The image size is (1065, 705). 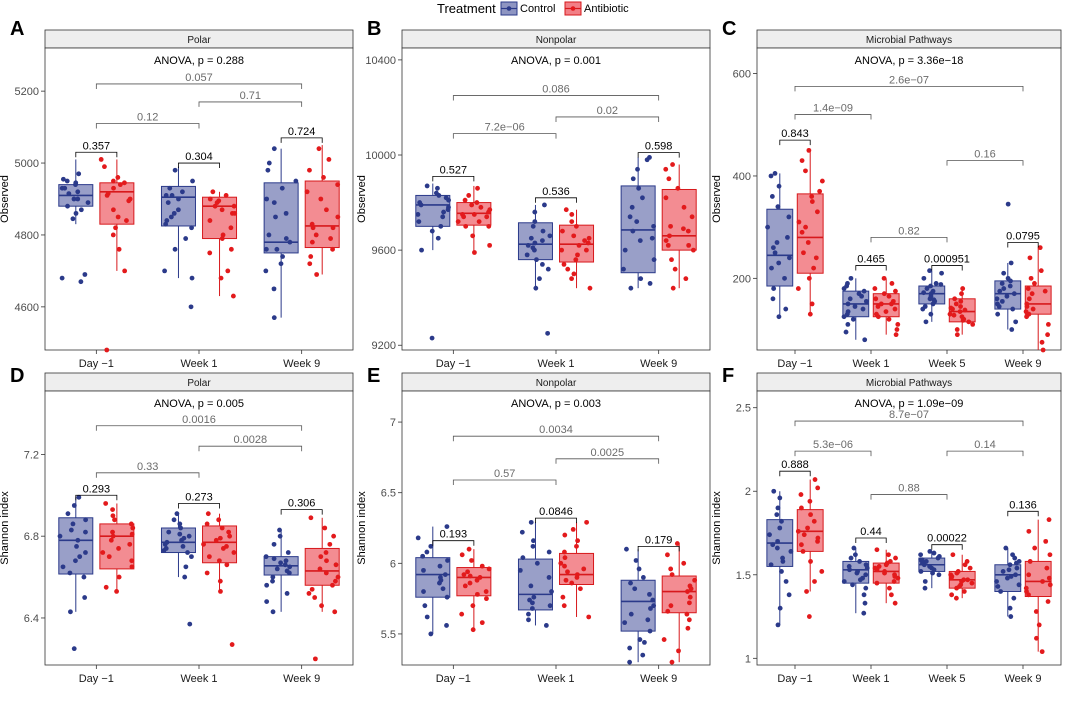 I want to click on comparison-pvalue: 0.000951, so click(x=947, y=260).